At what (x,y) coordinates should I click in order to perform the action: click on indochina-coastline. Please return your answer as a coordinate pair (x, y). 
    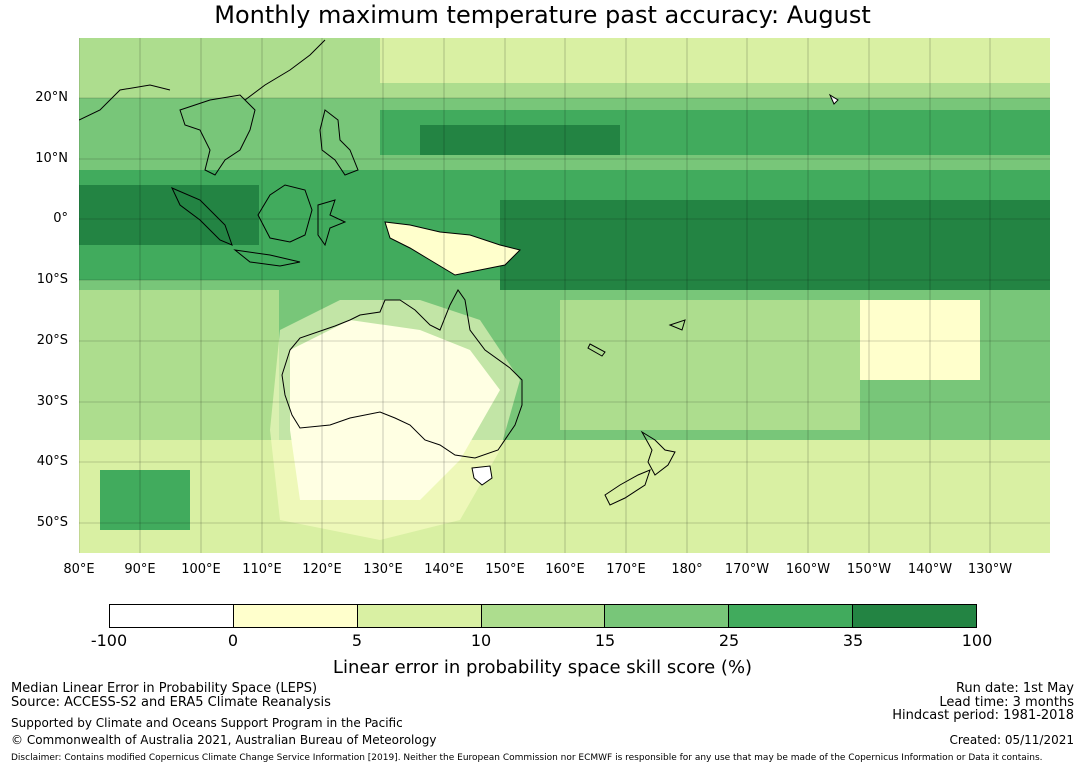
    Looking at the image, I should click on (217, 135).